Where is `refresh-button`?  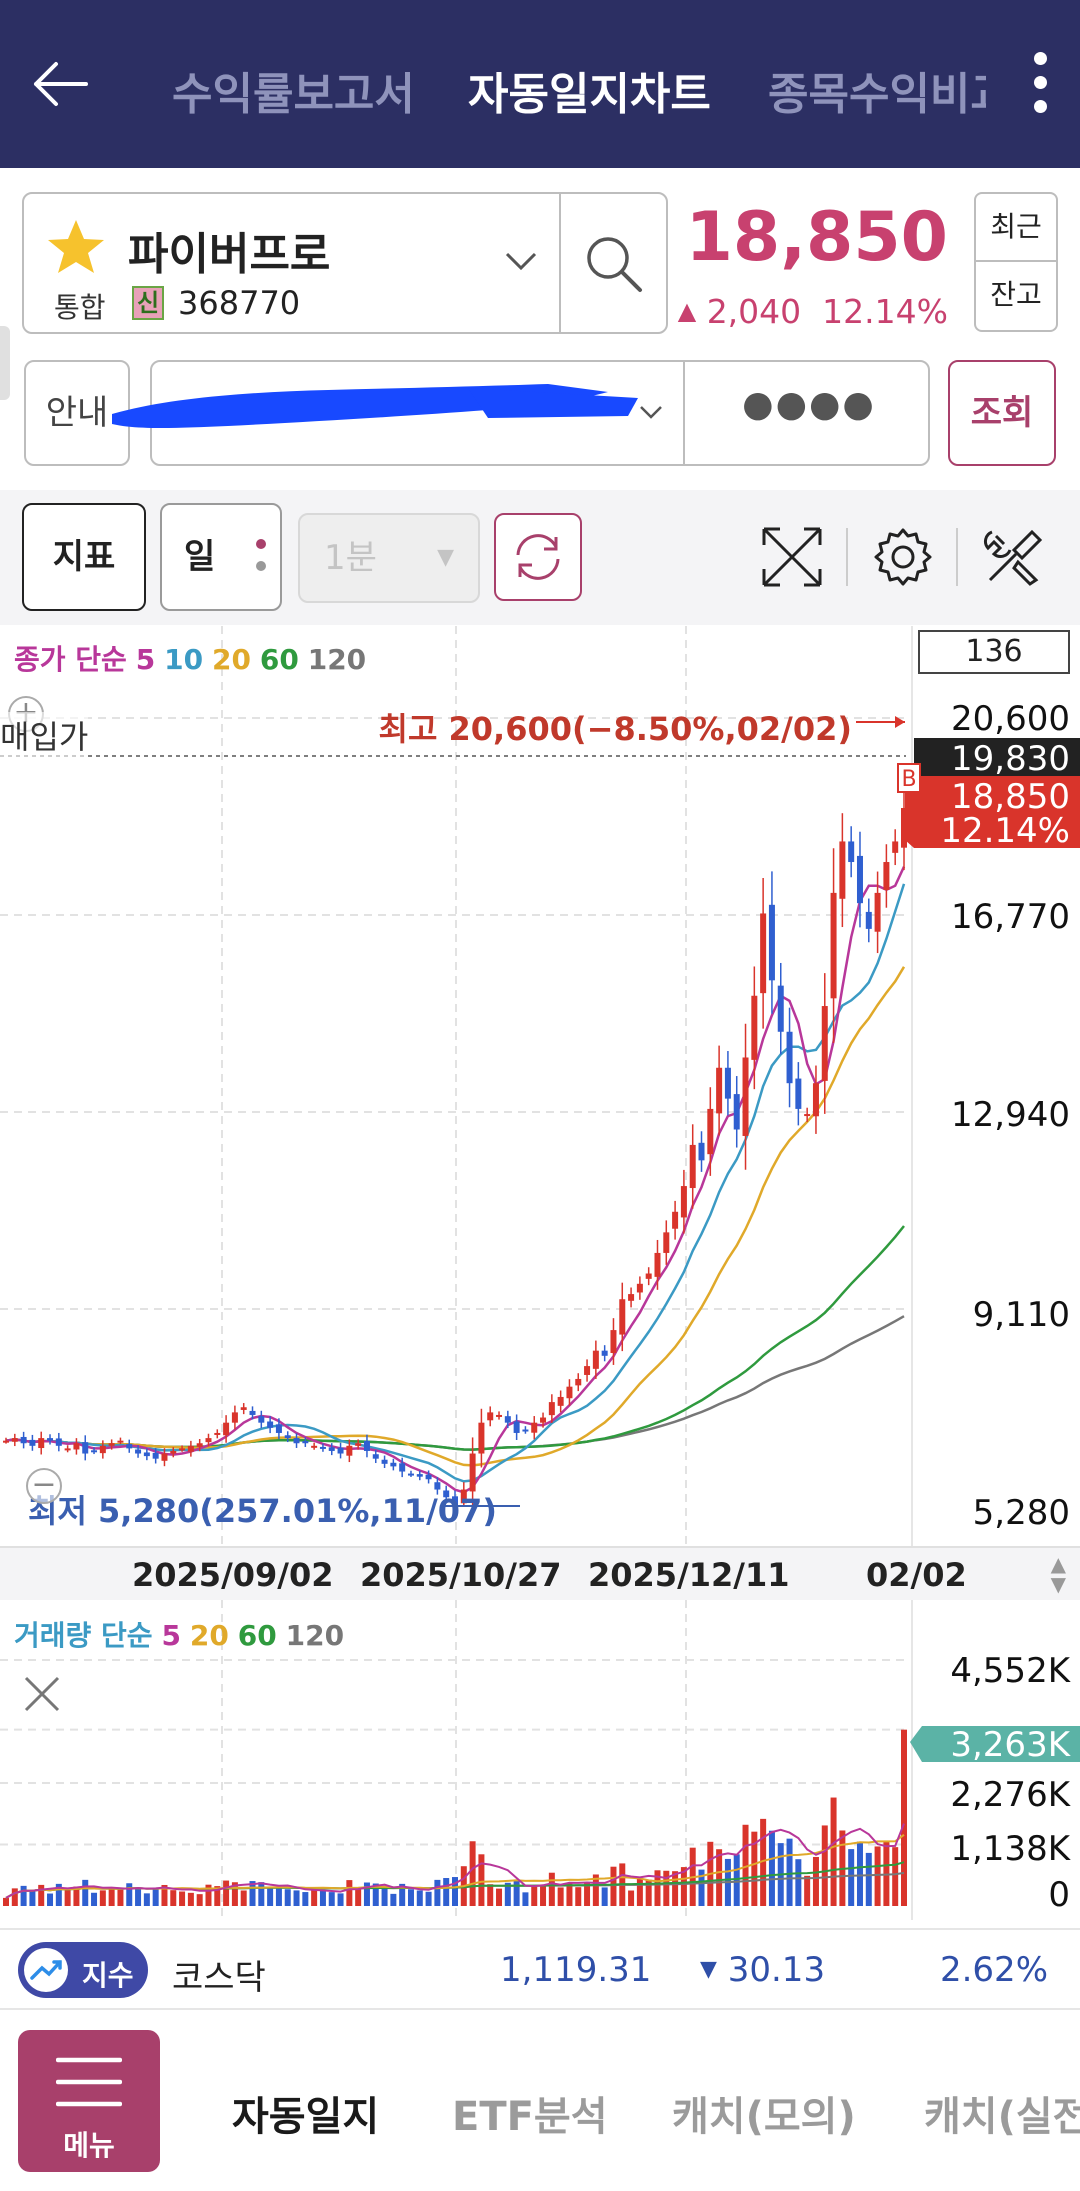
refresh-button is located at coordinates (538, 557).